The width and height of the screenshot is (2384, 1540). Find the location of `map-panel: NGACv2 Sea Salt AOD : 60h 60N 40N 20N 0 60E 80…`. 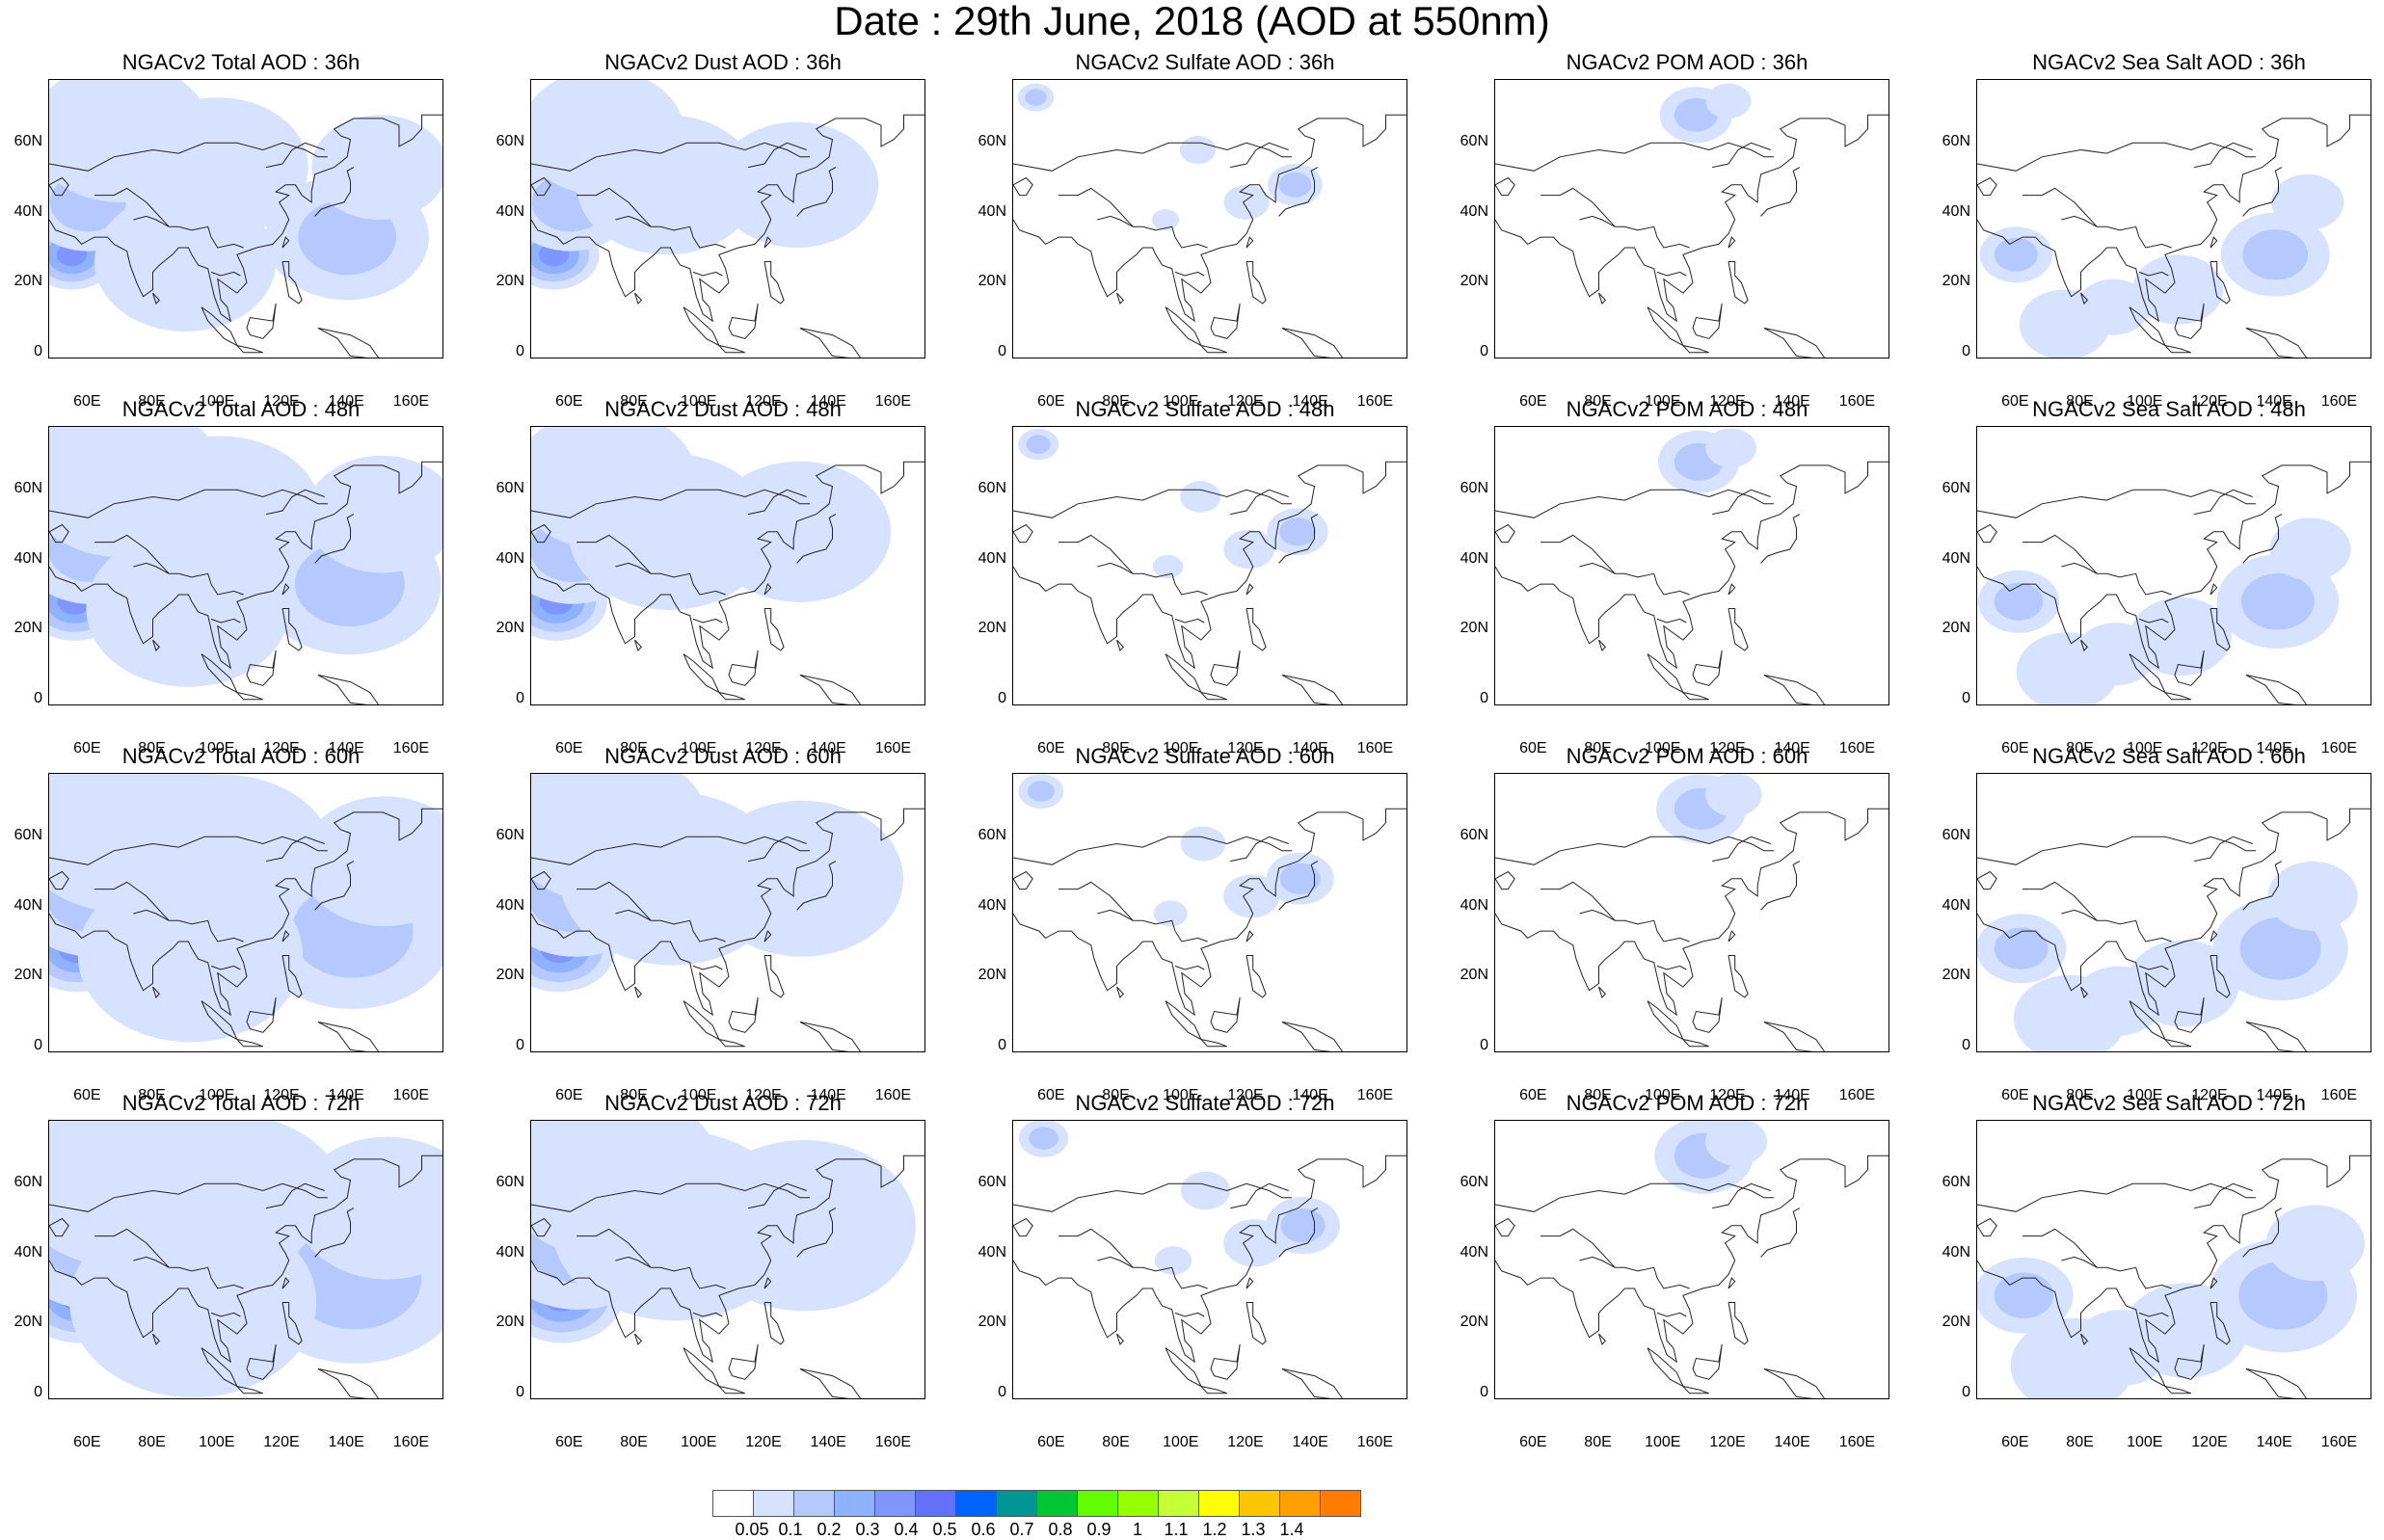

map-panel: NGACv2 Sea Salt AOD : 60h 60N 40N 20N 0 60E 80… is located at coordinates (2156, 932).